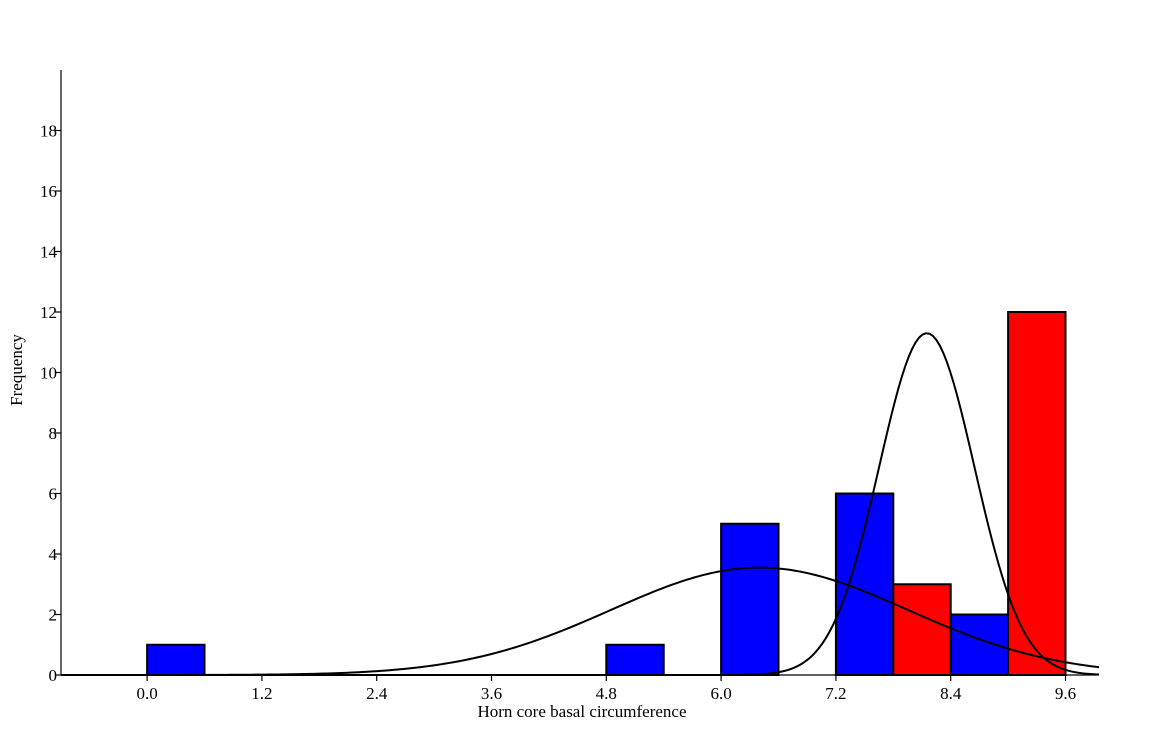 The width and height of the screenshot is (1159, 744). What do you see at coordinates (146, 693) in the screenshot?
I see `x-tick-label: 0.0` at bounding box center [146, 693].